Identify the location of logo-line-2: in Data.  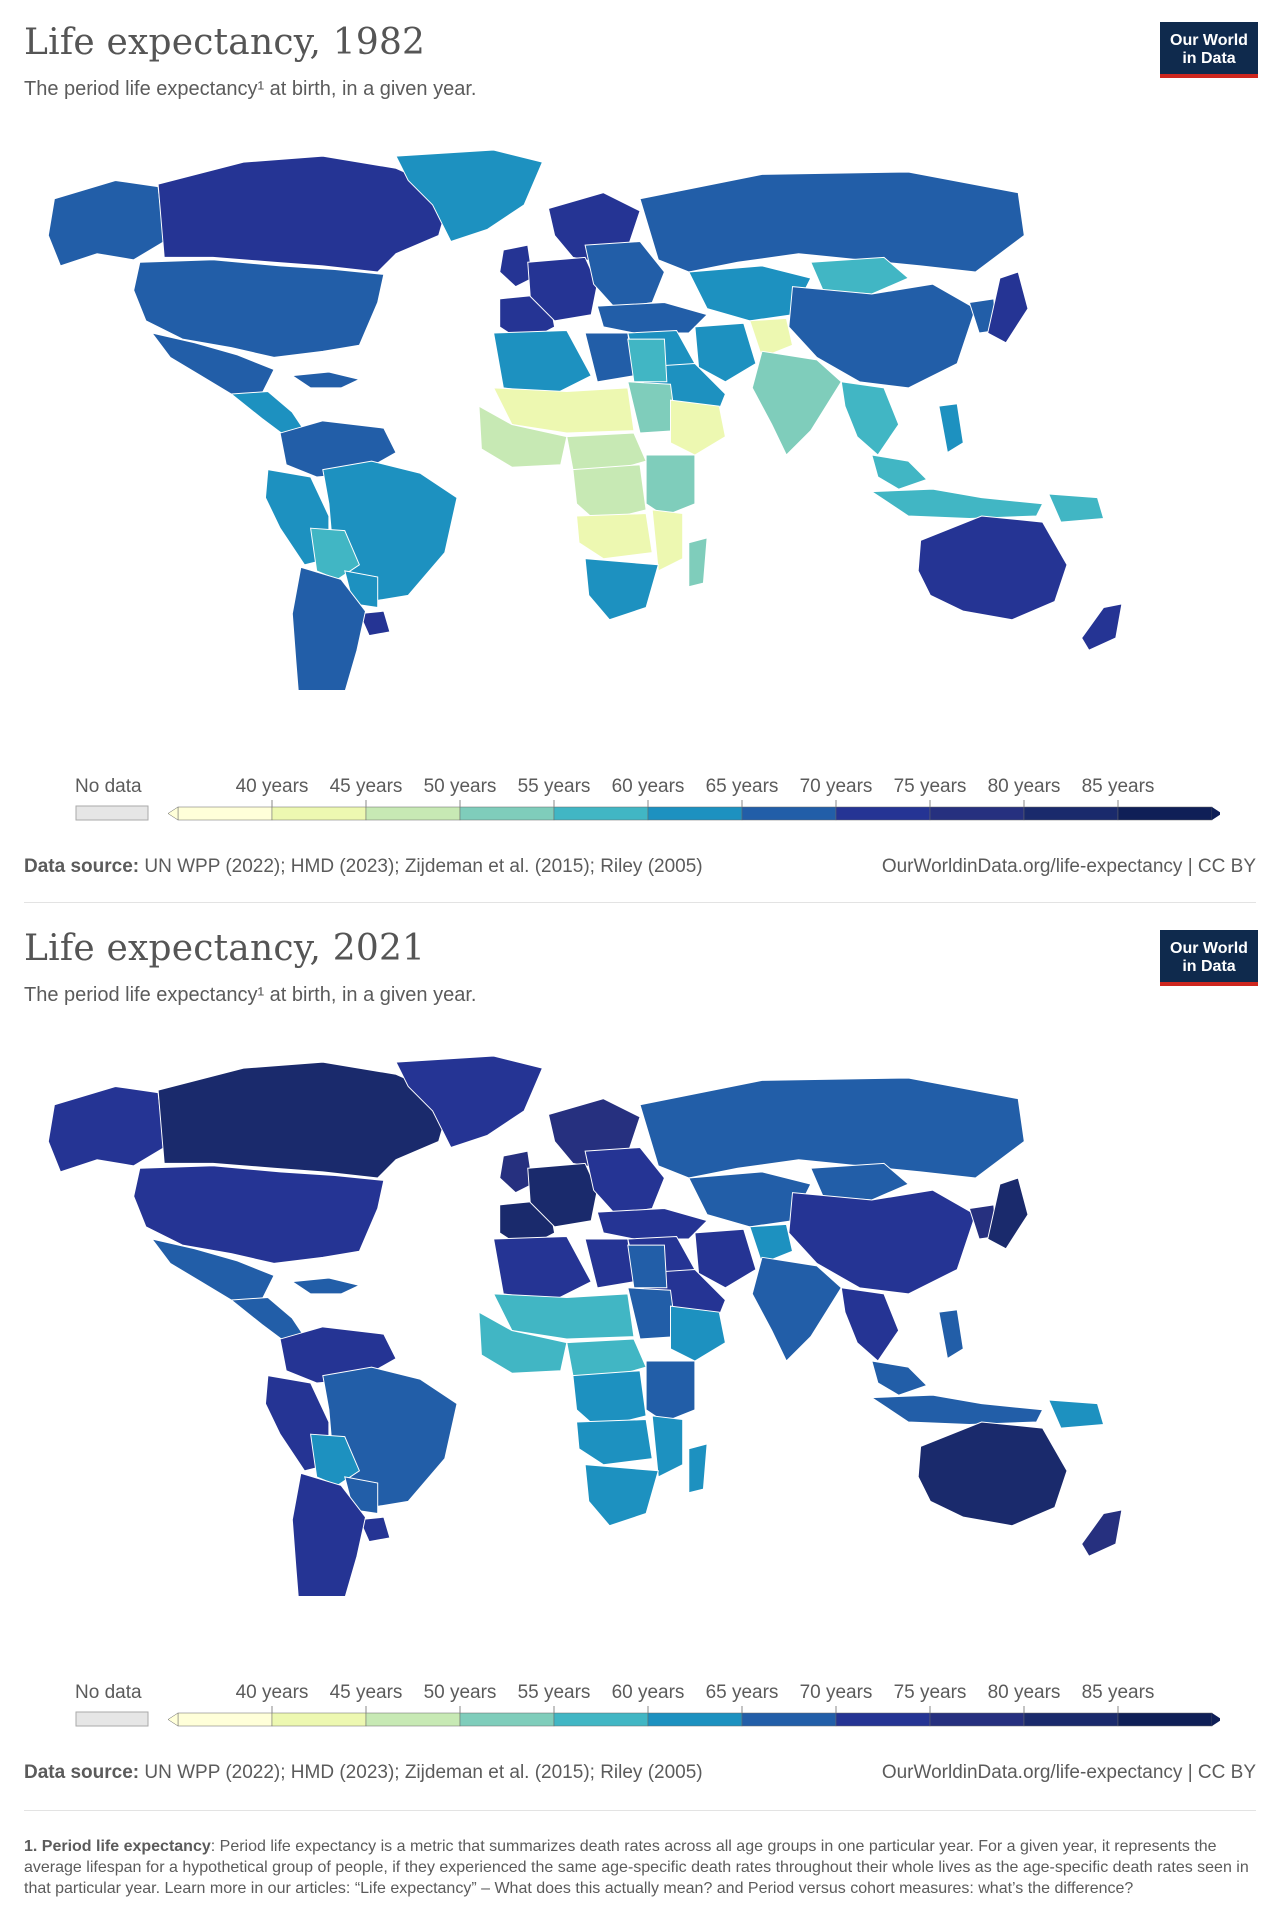
(1209, 966).